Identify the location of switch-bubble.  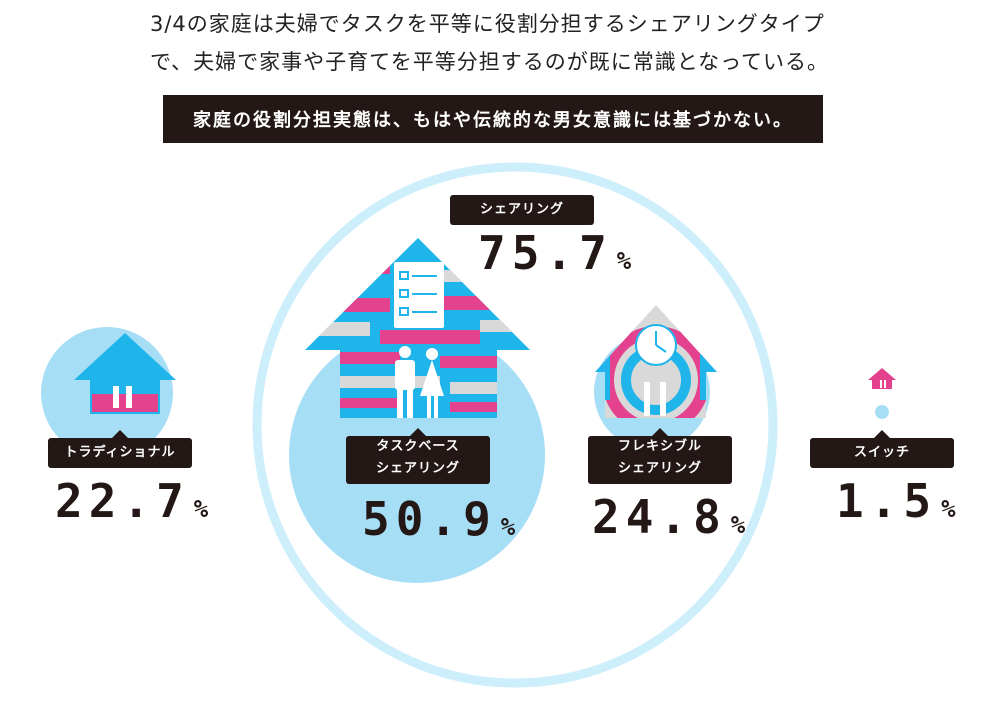
(882, 412).